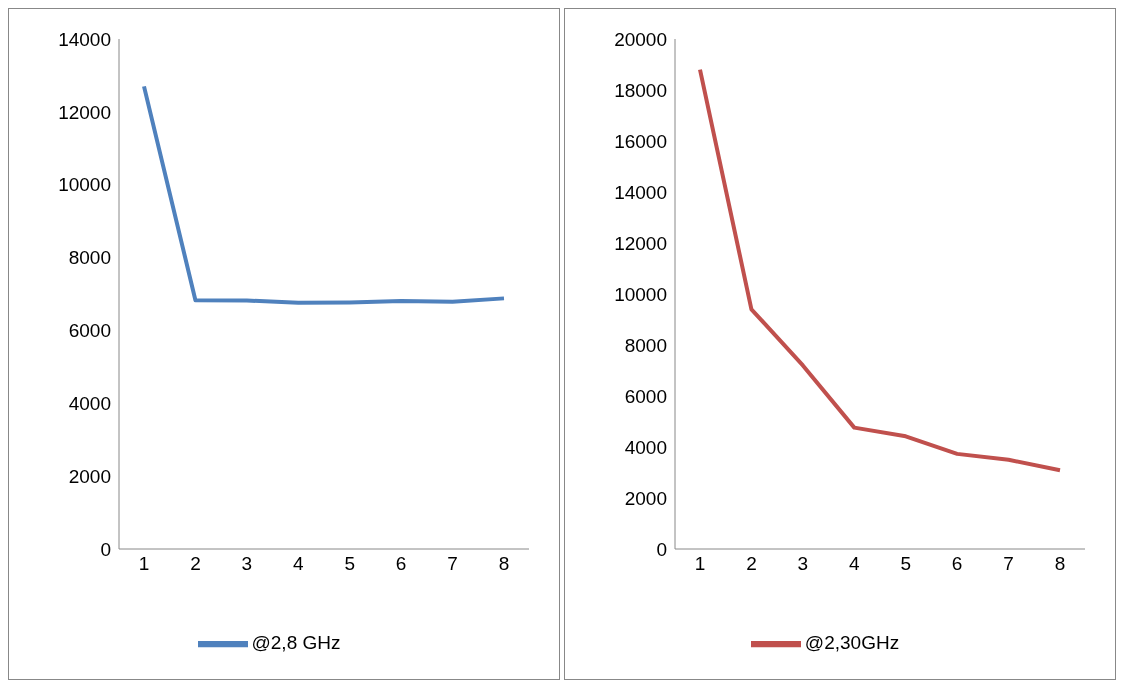 The width and height of the screenshot is (1135, 691). Describe the element at coordinates (852, 643) in the screenshot. I see `legend-label: @2,30GHz` at that location.